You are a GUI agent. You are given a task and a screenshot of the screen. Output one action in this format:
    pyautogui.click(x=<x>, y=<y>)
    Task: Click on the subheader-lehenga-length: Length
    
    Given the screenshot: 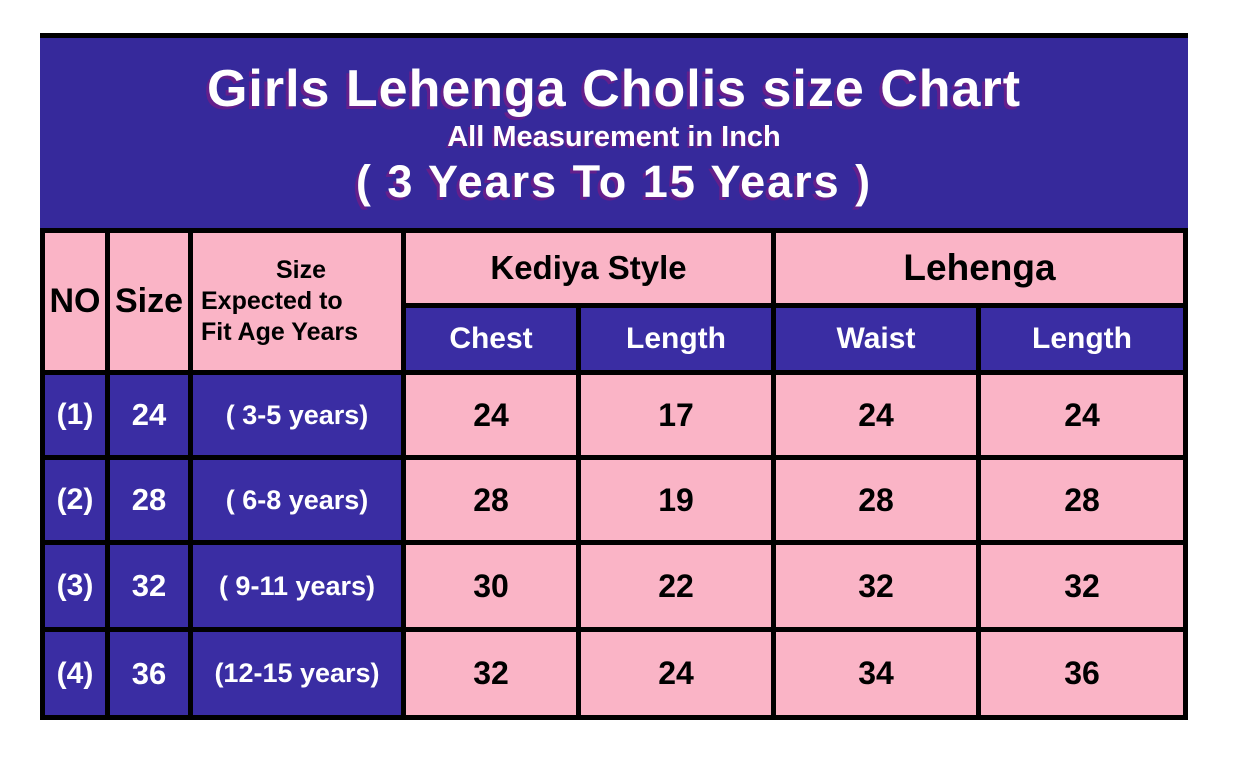 What is the action you would take?
    pyautogui.click(x=1082, y=339)
    